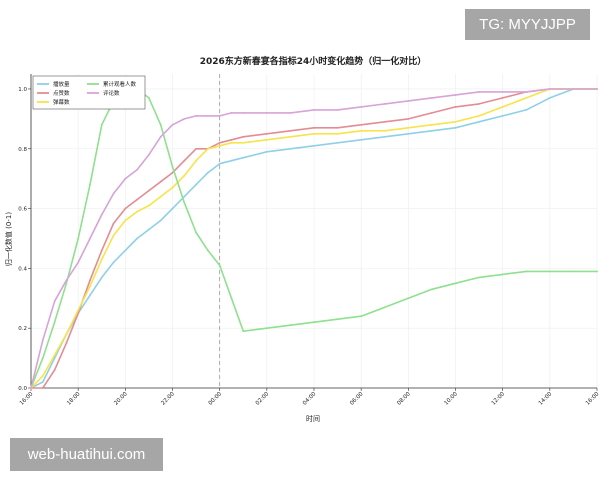  What do you see at coordinates (22, 389) in the screenshot?
I see `y-tick-label: 0.0` at bounding box center [22, 389].